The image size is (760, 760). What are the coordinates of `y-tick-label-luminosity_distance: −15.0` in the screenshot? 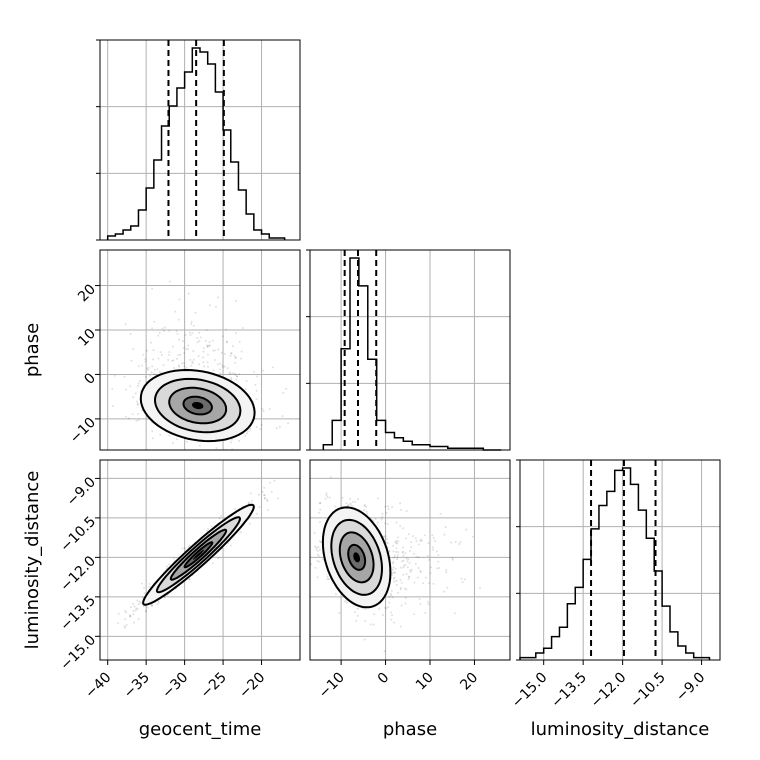 It's located at (78, 653).